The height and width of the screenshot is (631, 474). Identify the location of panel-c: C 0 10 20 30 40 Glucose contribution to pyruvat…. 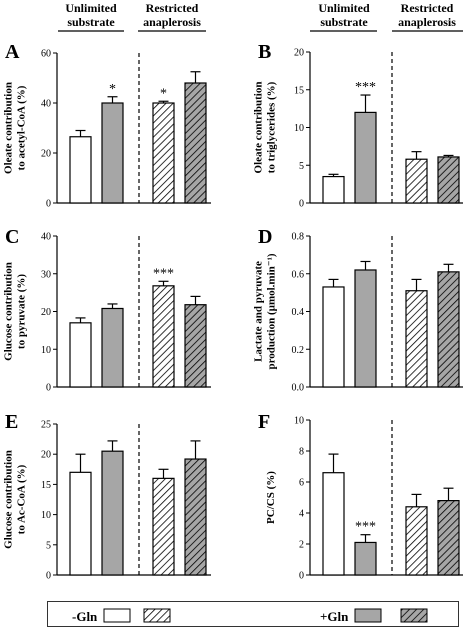
(107, 310).